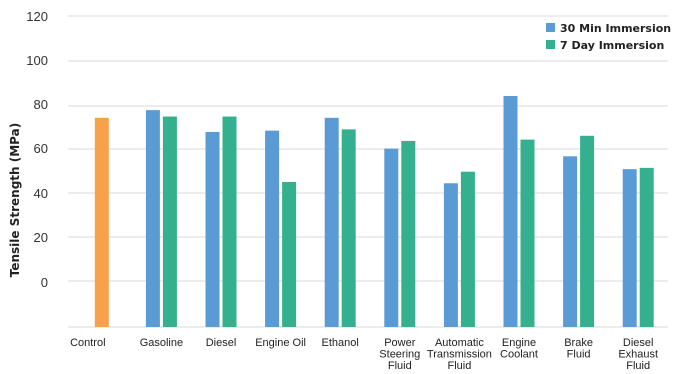  Describe the element at coordinates (37, 60) in the screenshot. I see `y-tick-label: 100` at that location.